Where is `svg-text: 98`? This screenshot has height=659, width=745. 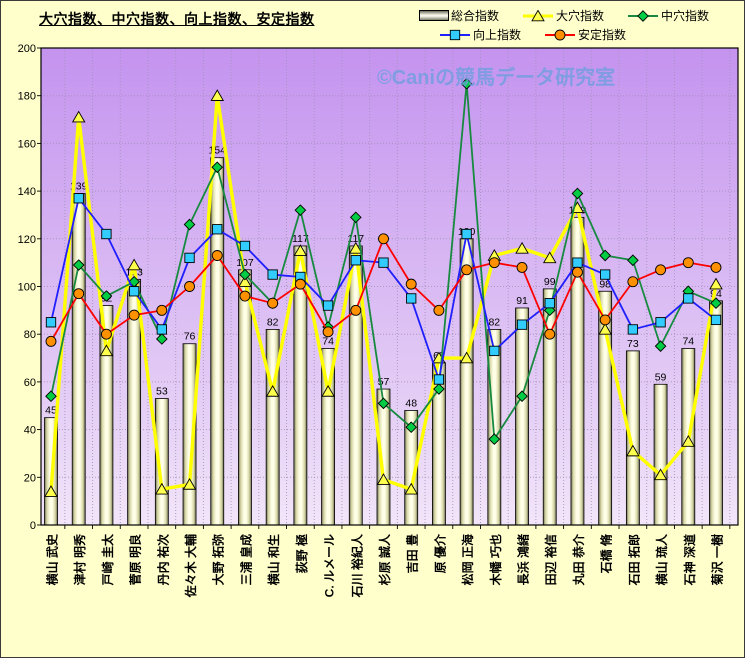
svg-text: 98 is located at coordinates (605, 284).